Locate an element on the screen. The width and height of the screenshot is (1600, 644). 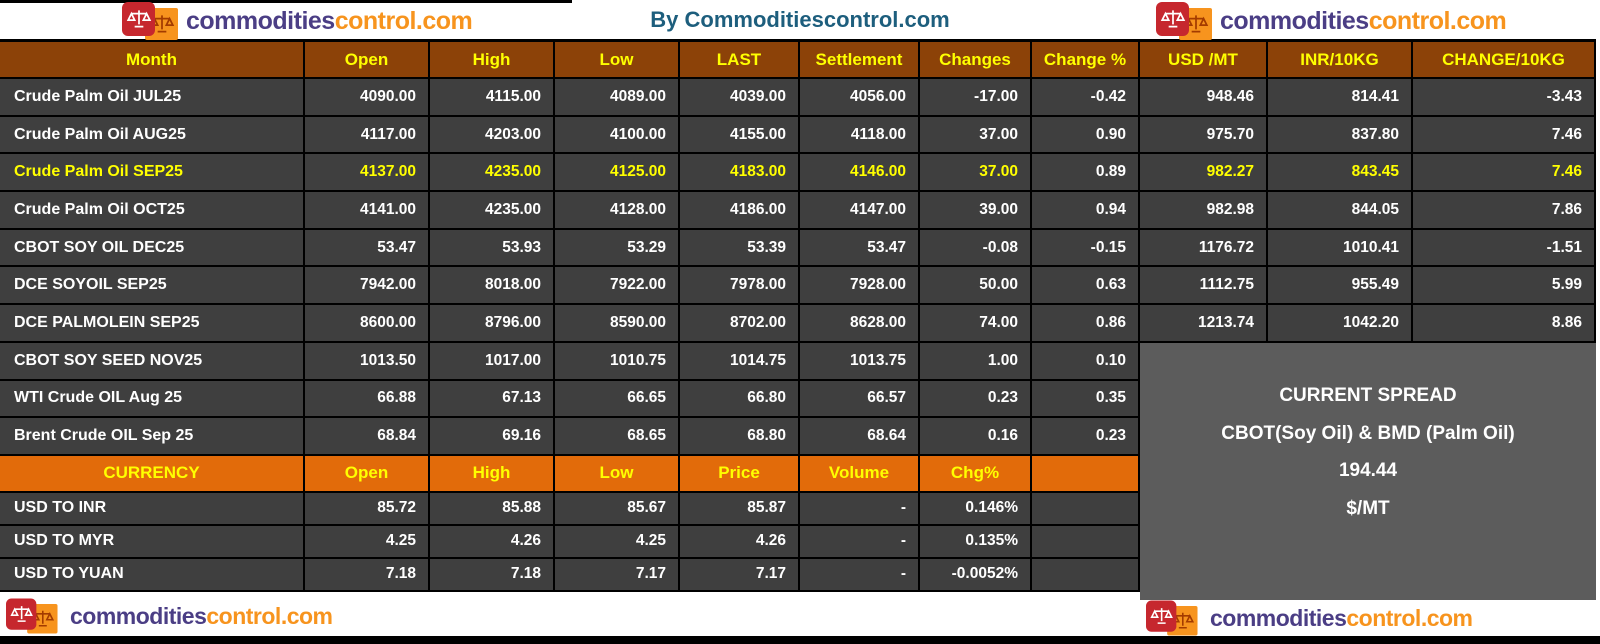
page-title: By Commoditiescontrol.com is located at coordinates (800, 19).